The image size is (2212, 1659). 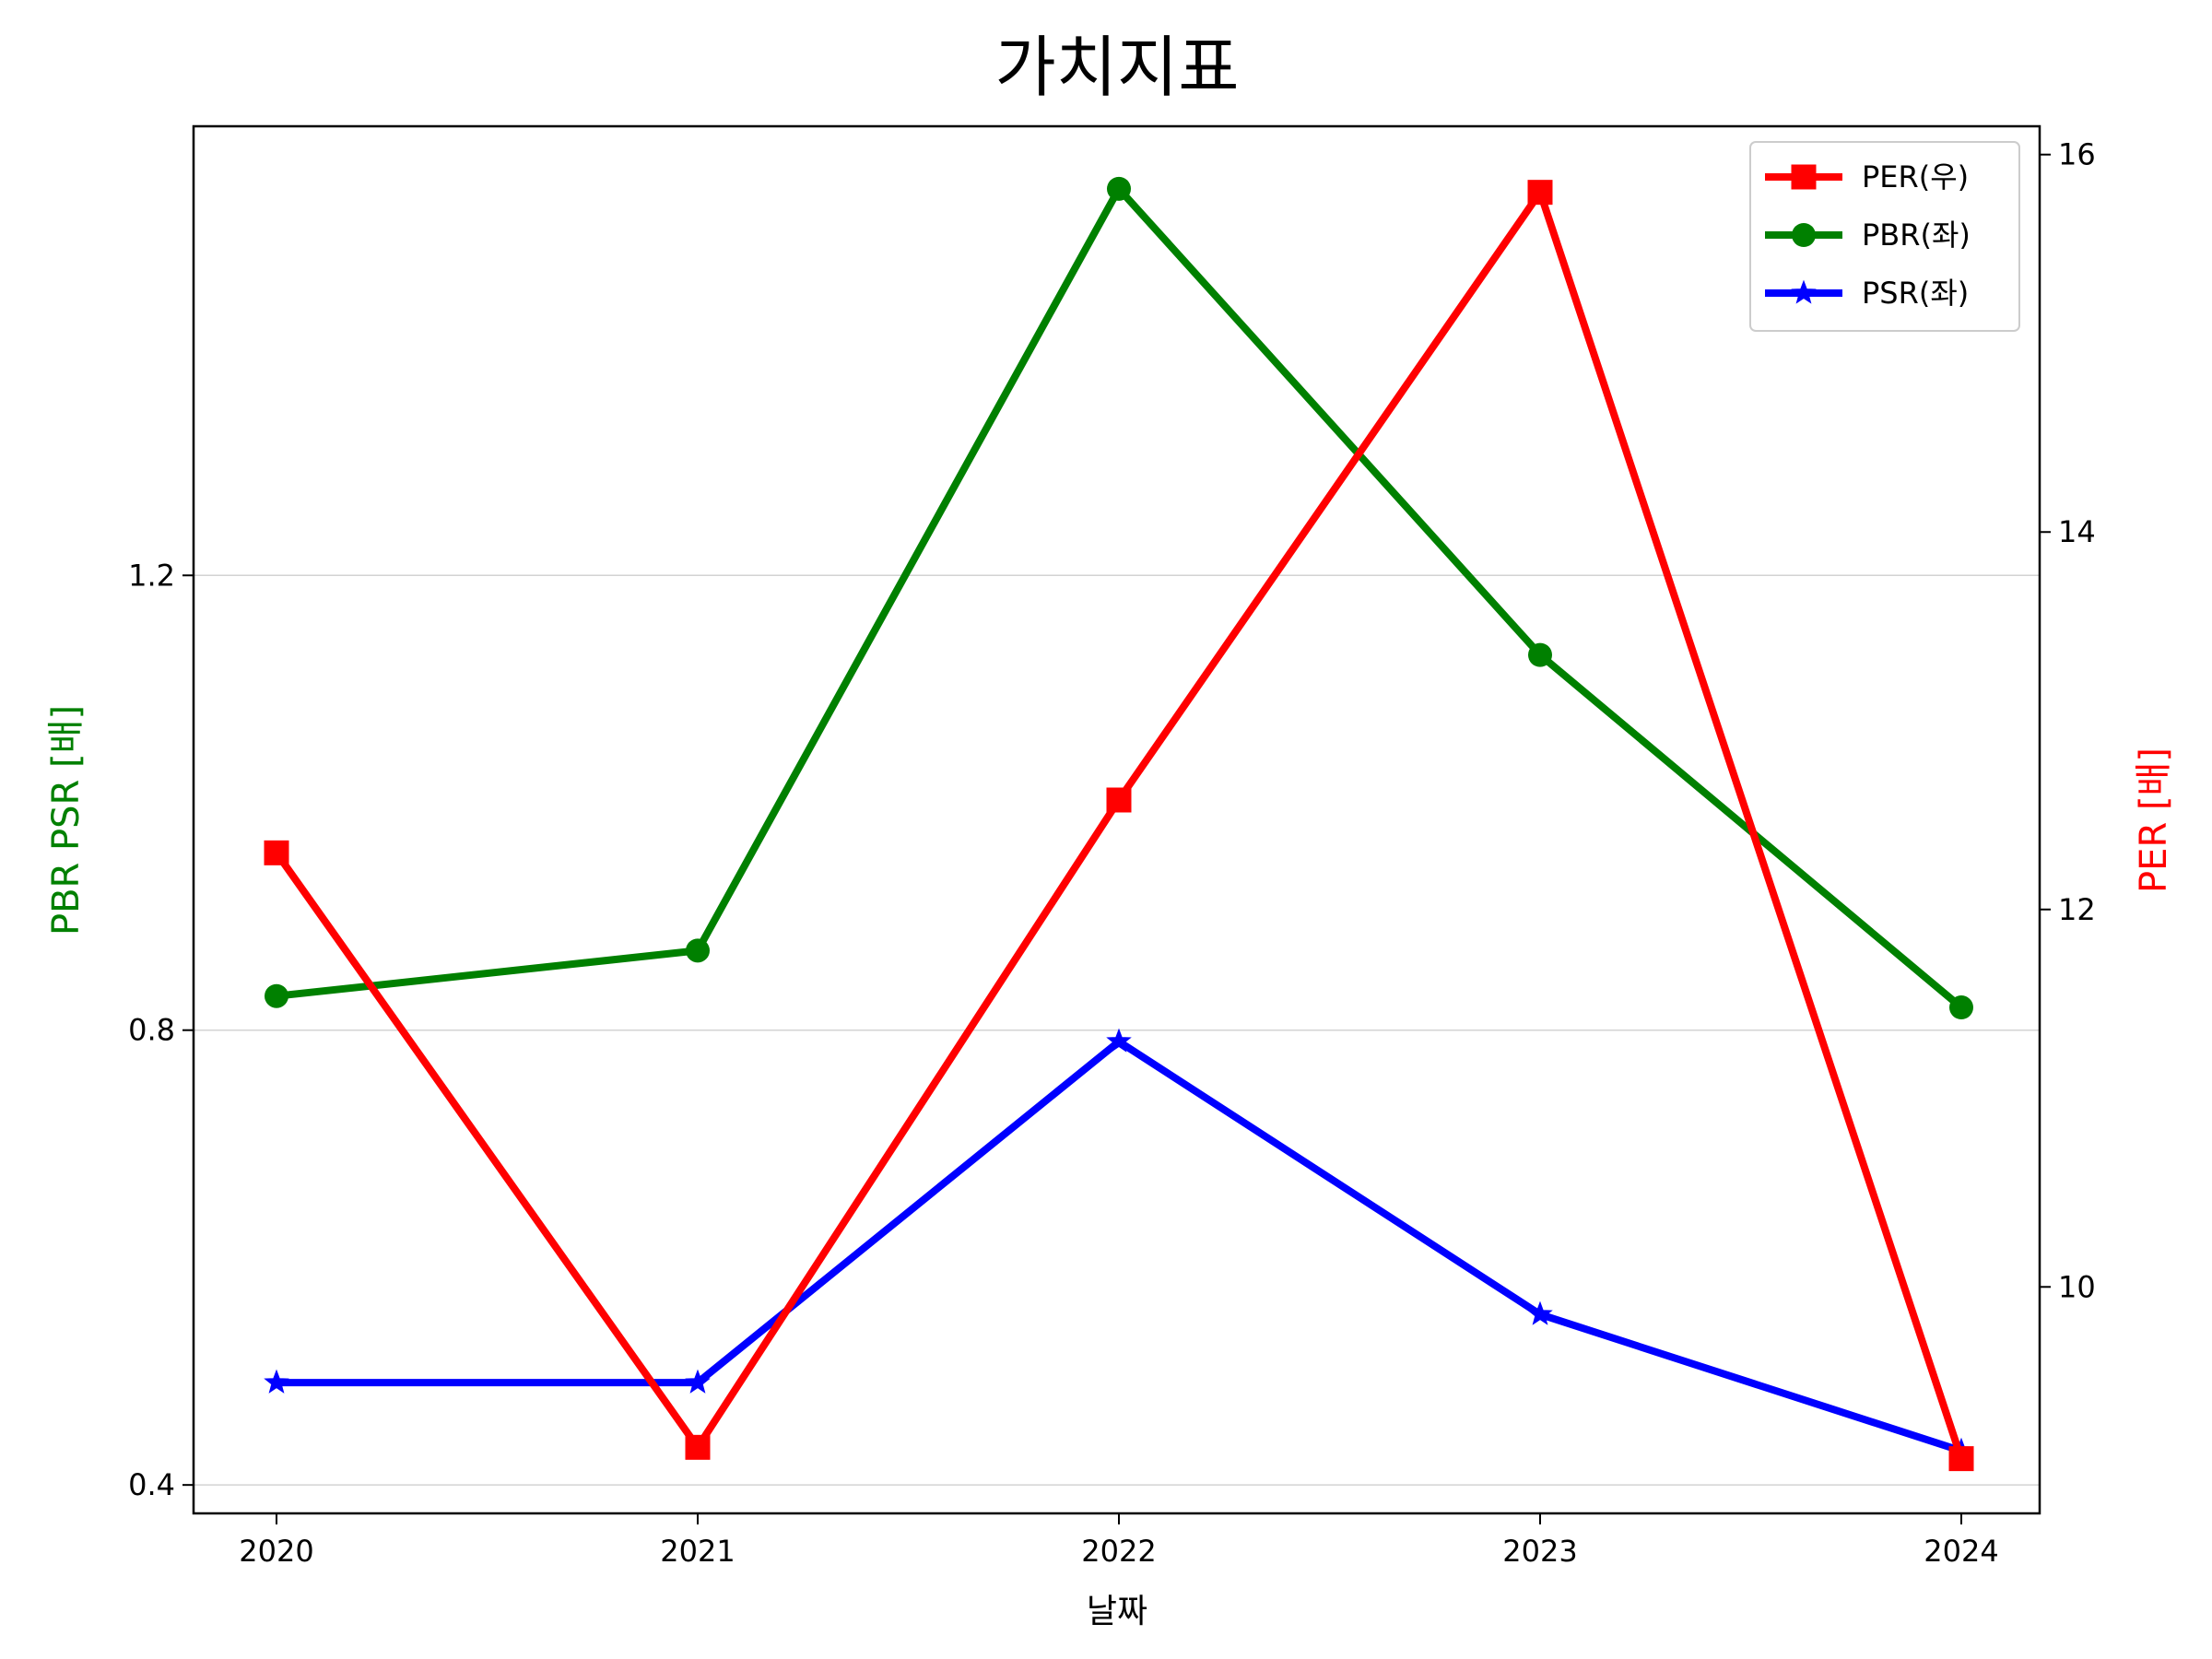 I want to click on y-axis-left: 0.4 0.8 1.2, so click(x=161, y=1030).